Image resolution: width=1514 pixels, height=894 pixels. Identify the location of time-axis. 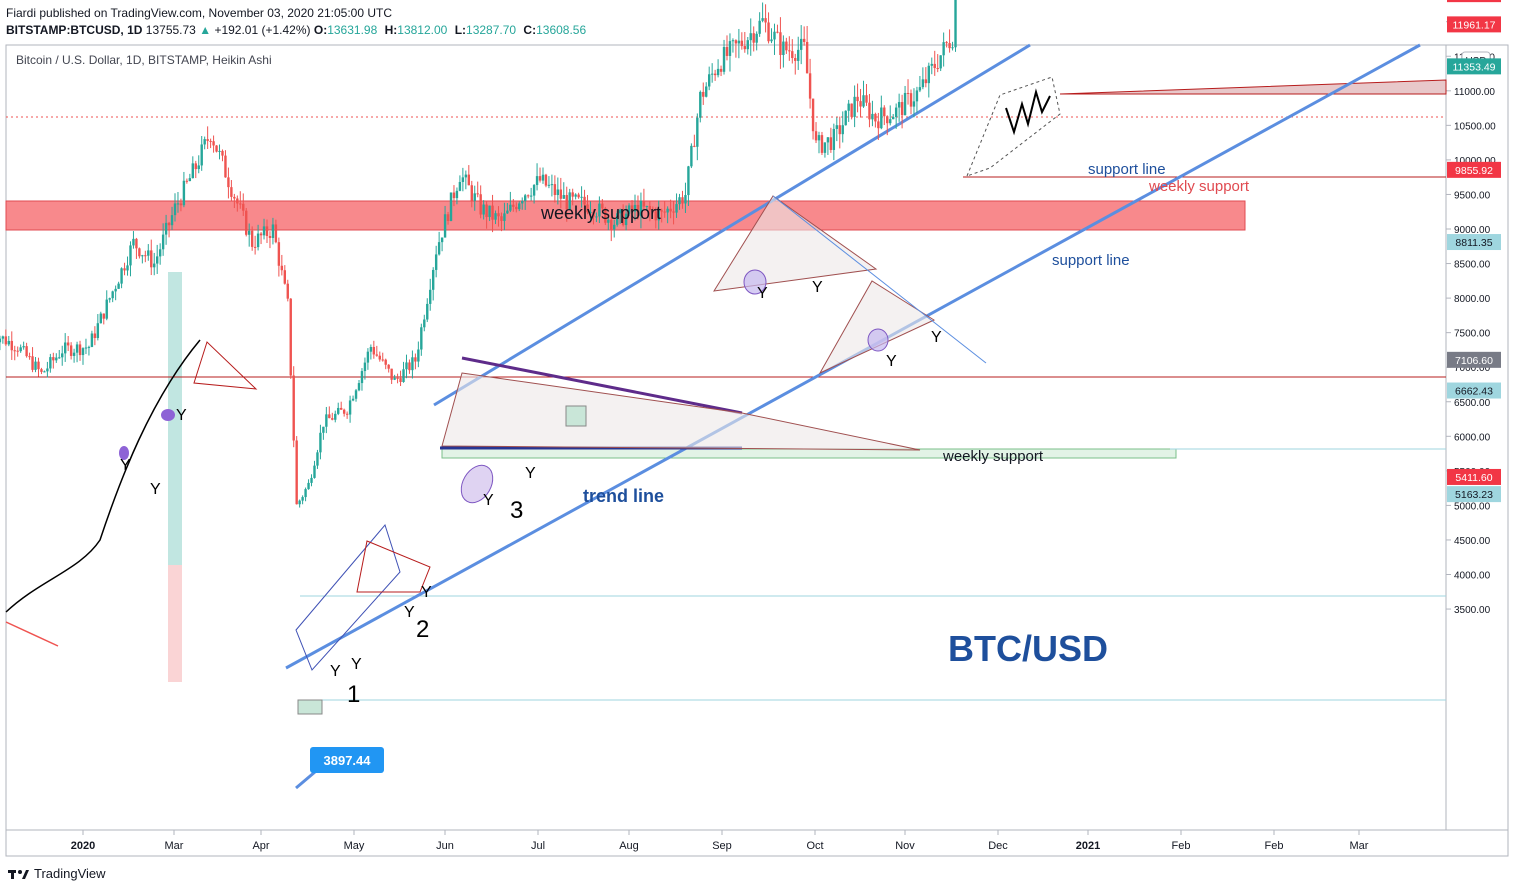
(757, 843).